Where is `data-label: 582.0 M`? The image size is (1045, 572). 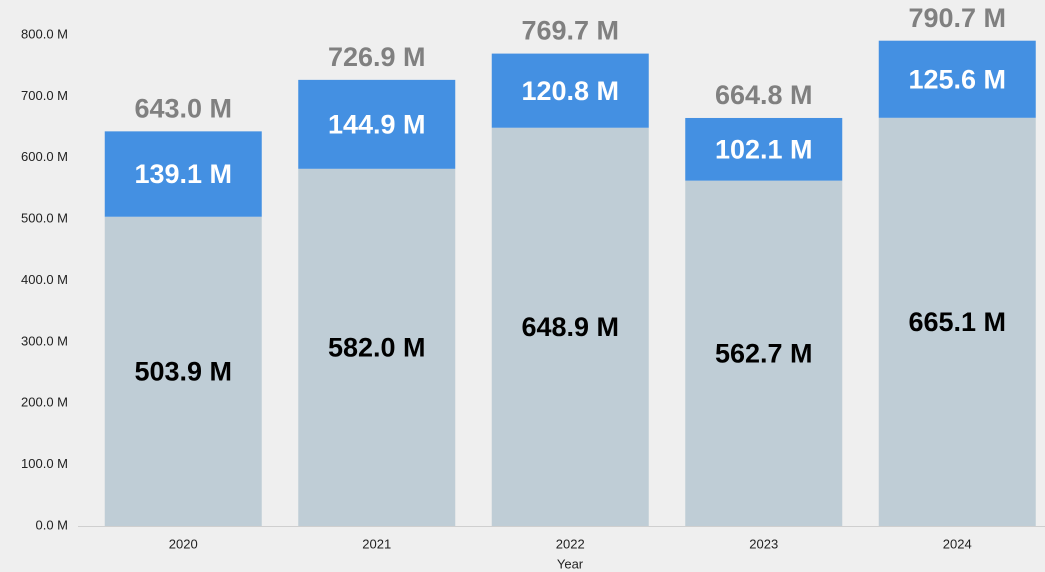 data-label: 582.0 M is located at coordinates (377, 348).